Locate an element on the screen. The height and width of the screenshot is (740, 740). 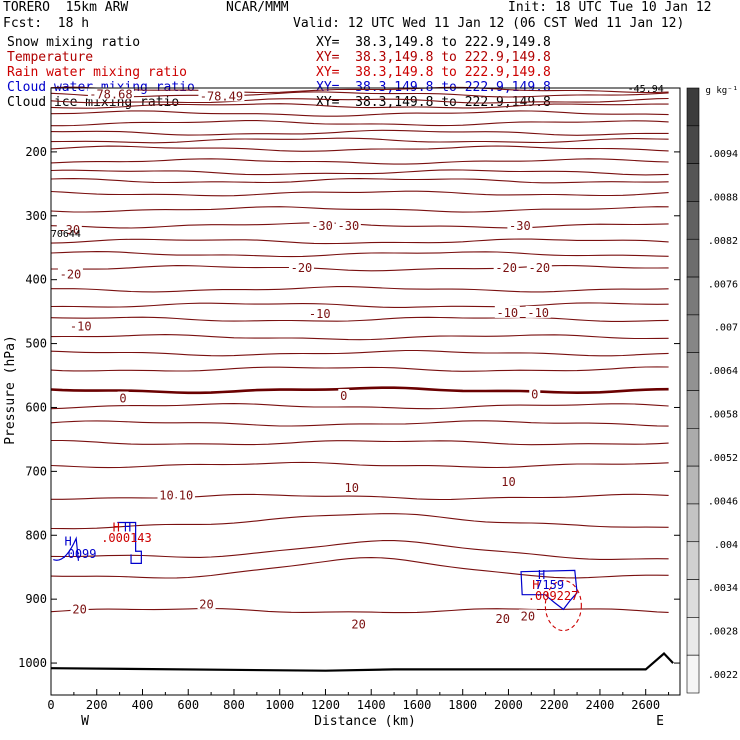
edge-label: -45.94 is located at coordinates (646, 89).